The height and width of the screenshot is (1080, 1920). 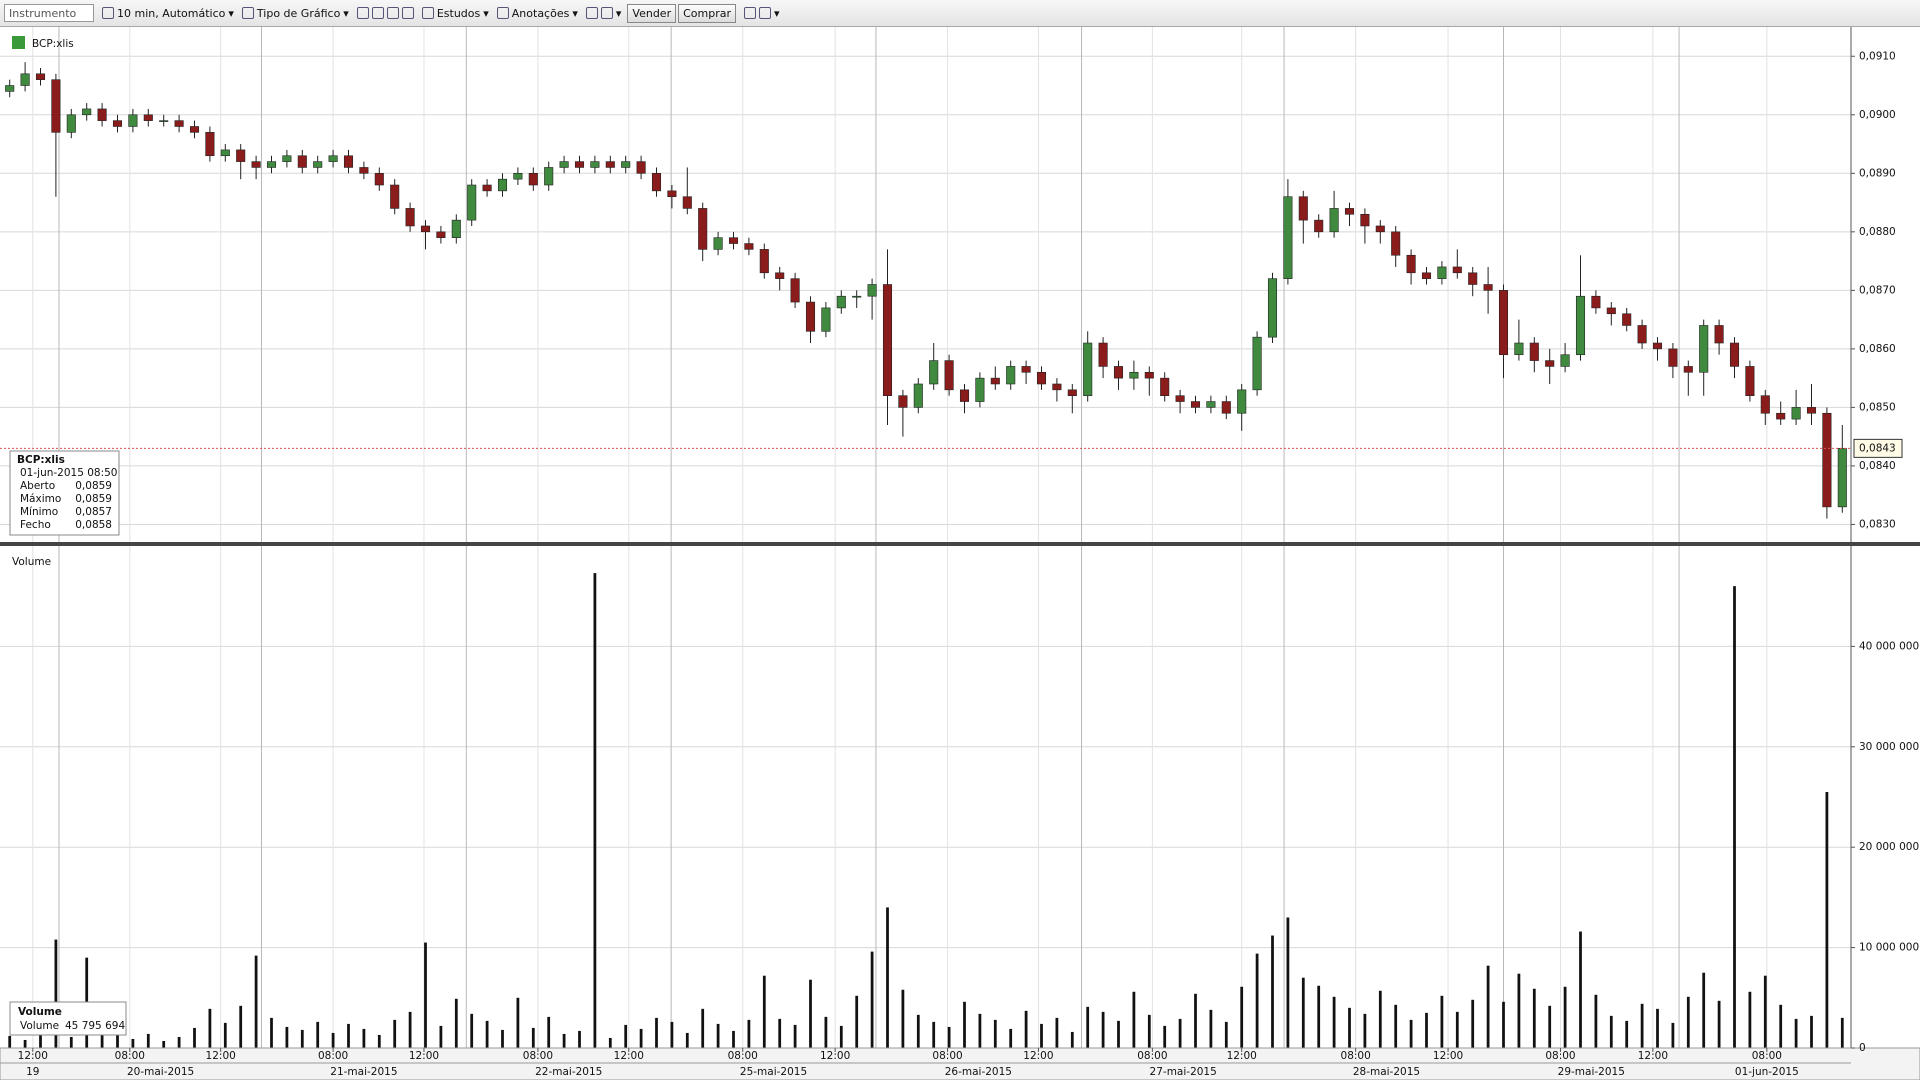 I want to click on price-pane-title: BCP:xlis, so click(x=53, y=44).